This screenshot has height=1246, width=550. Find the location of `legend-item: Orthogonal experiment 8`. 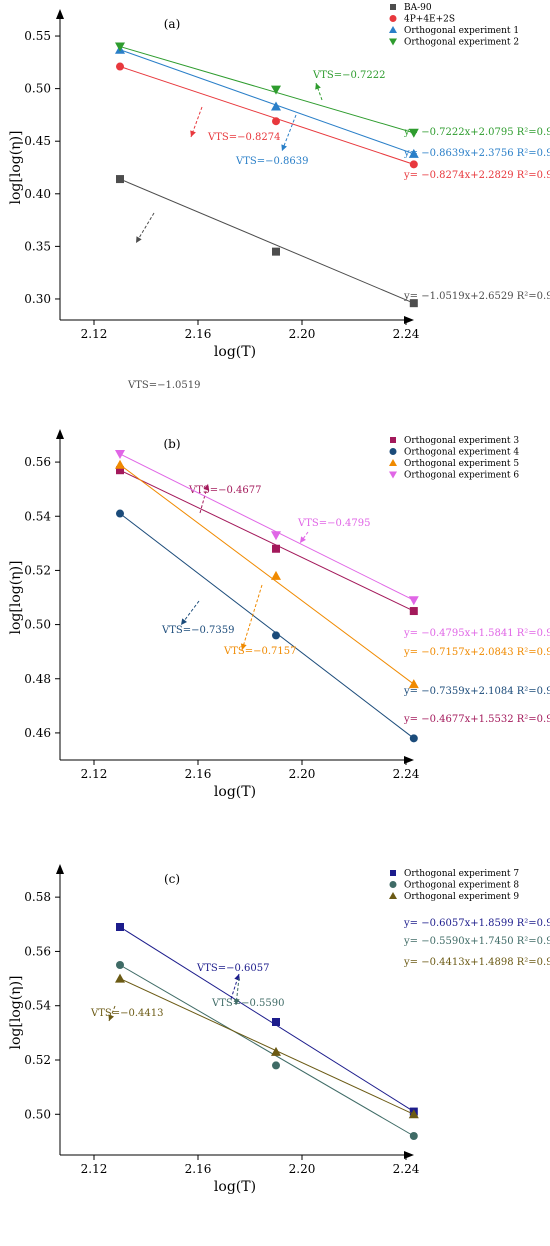

legend-item: Orthogonal experiment 8 is located at coordinates (454, 886).